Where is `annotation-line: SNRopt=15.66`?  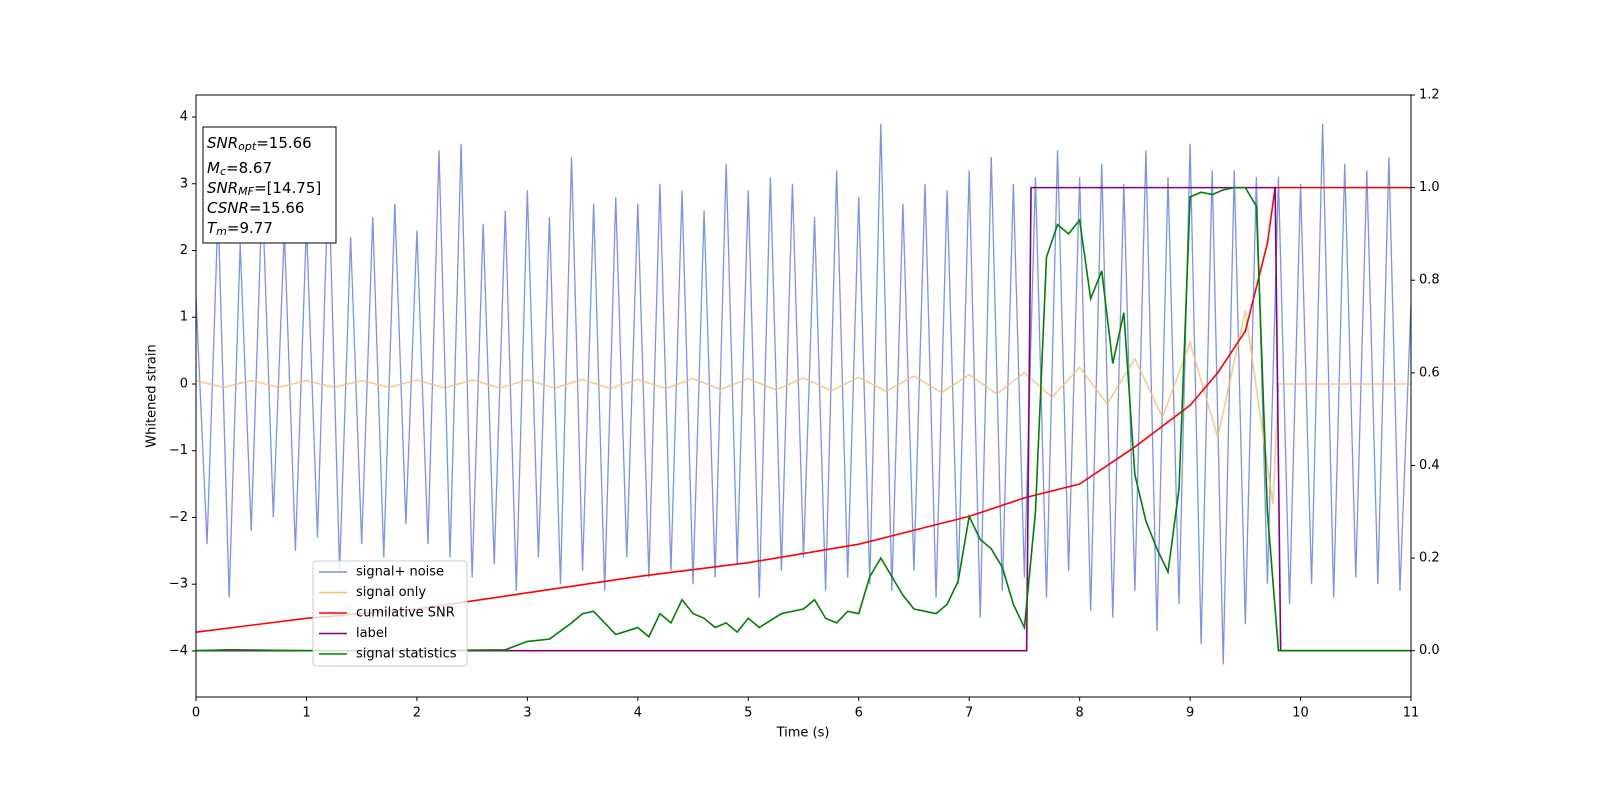 annotation-line: SNRopt=15.66 is located at coordinates (259, 144).